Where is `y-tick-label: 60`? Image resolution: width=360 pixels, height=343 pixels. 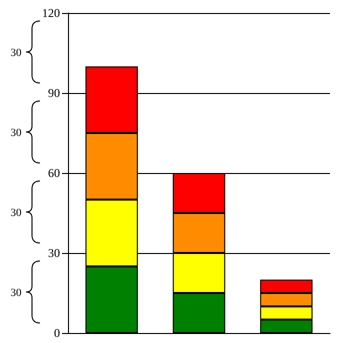
y-tick-label: 60 is located at coordinates (54, 173).